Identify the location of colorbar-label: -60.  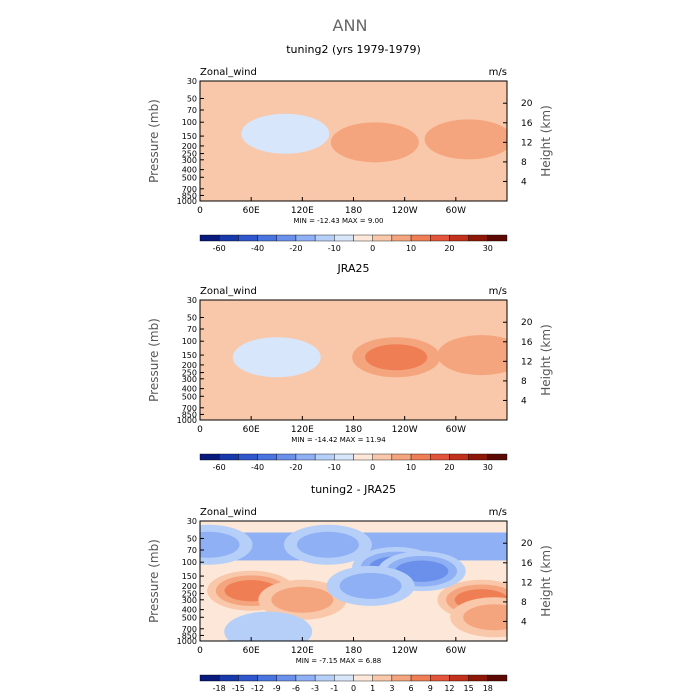
(219, 467).